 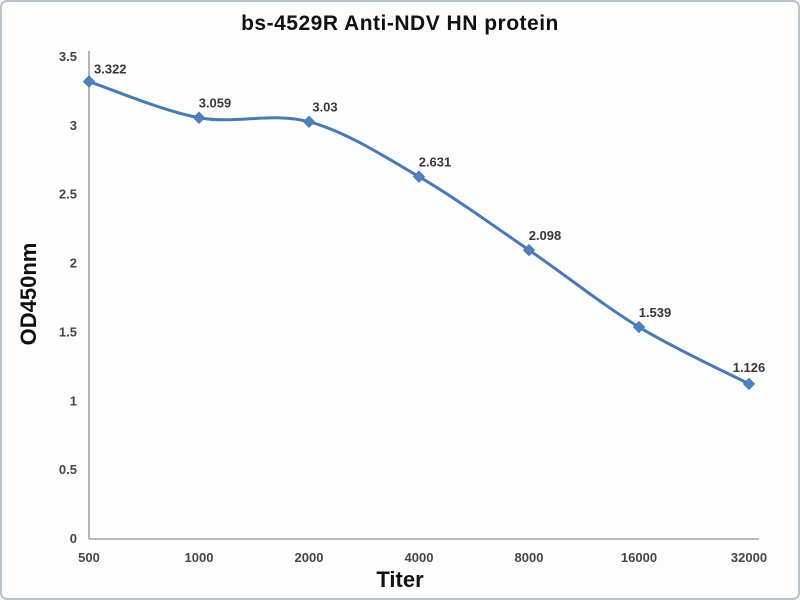 I want to click on data-point-label: 2.631, so click(x=435, y=162).